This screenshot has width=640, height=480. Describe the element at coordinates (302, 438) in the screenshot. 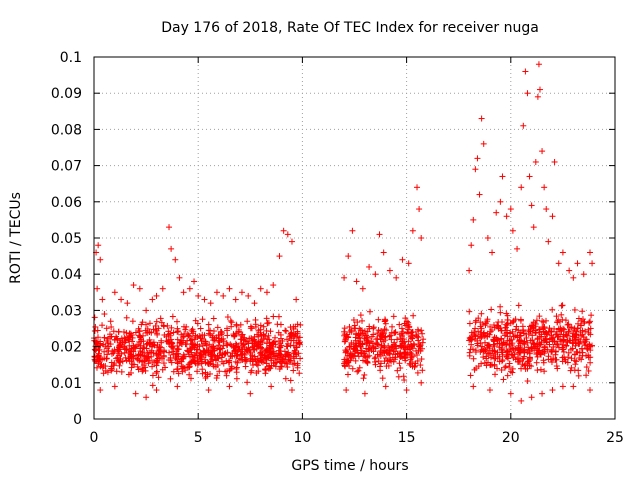

I see `x-tick-label: 10` at that location.